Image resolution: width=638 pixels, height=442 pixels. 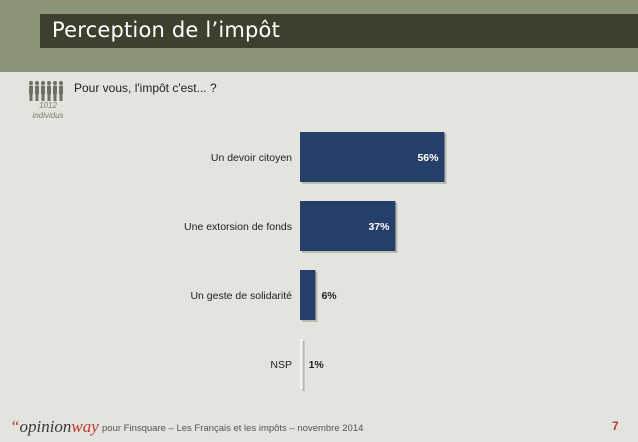 What do you see at coordinates (45, 426) in the screenshot?
I see `logo-opinion: opinion` at bounding box center [45, 426].